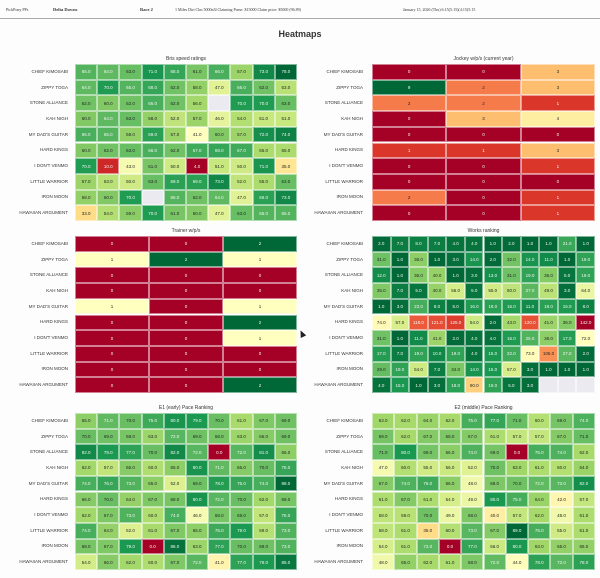 The height and width of the screenshot is (578, 600). What do you see at coordinates (219, 530) in the screenshot?
I see `heatmap-cell: 75.0` at bounding box center [219, 530].